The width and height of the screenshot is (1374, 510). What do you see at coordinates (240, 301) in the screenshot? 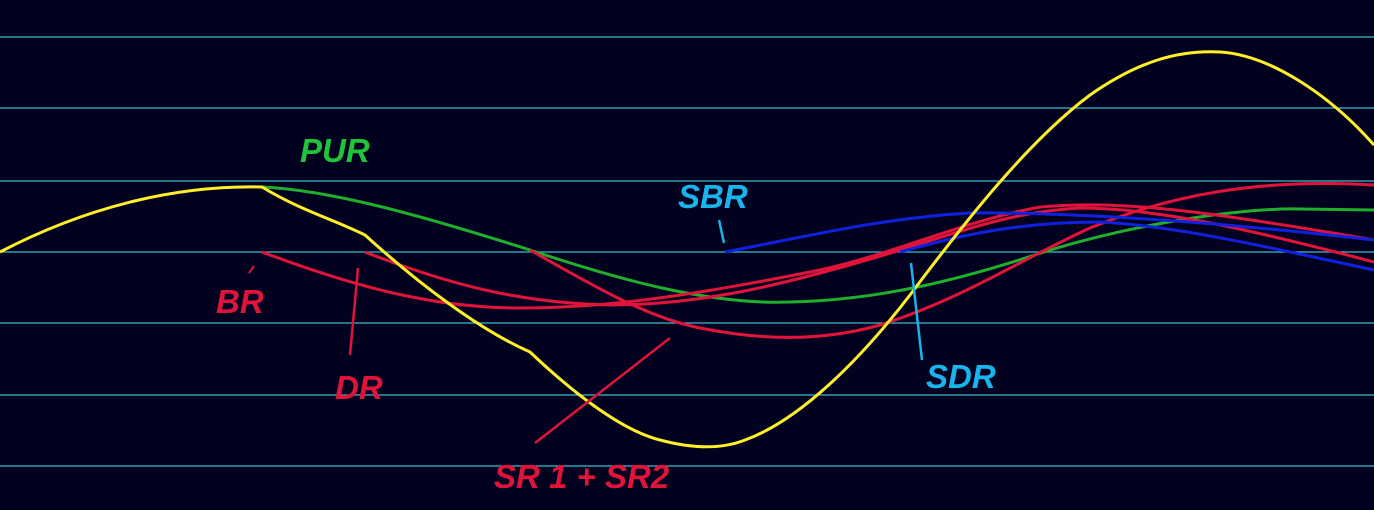
I see `br-label: BR` at bounding box center [240, 301].